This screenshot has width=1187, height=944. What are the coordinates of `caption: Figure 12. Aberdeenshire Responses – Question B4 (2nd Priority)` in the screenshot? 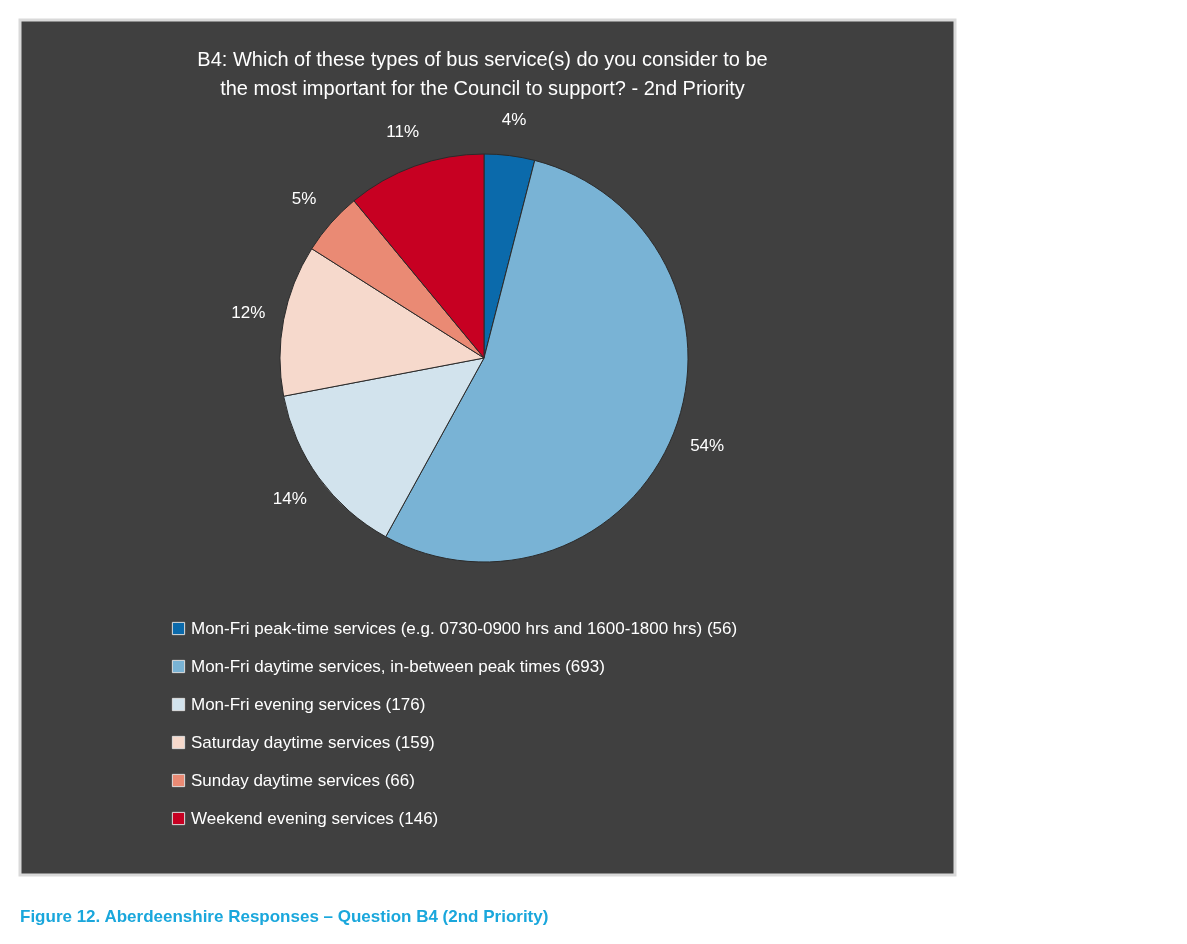 It's located at (284, 916).